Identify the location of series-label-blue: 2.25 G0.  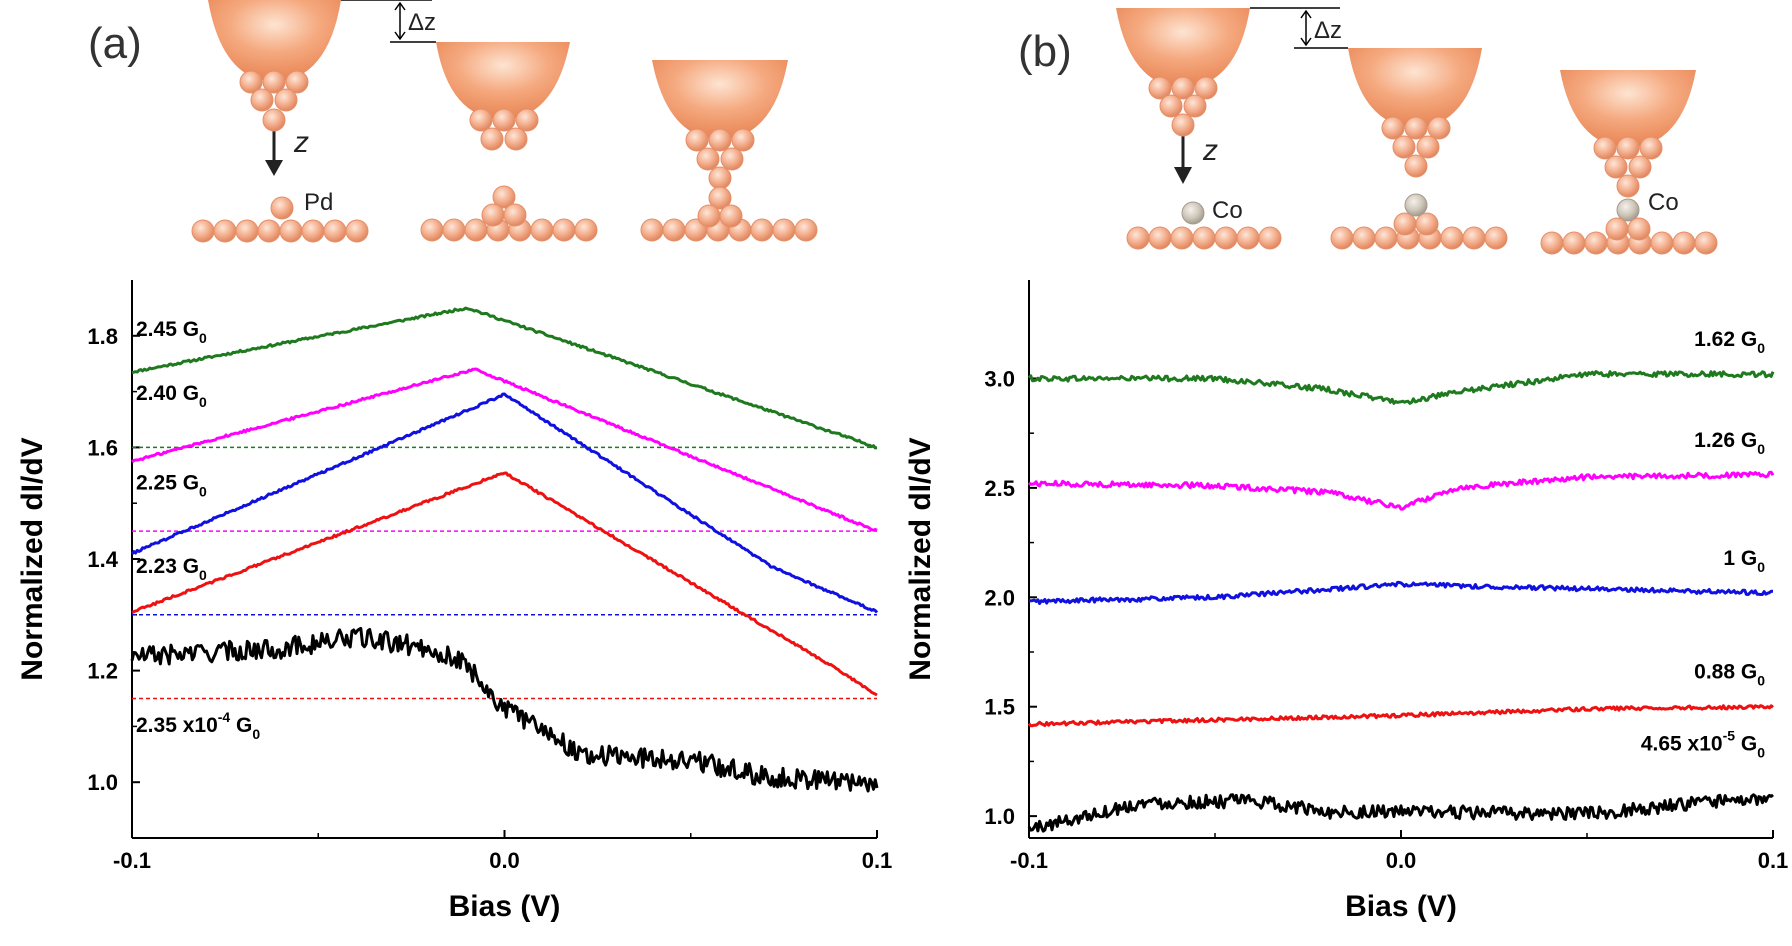
(171, 485).